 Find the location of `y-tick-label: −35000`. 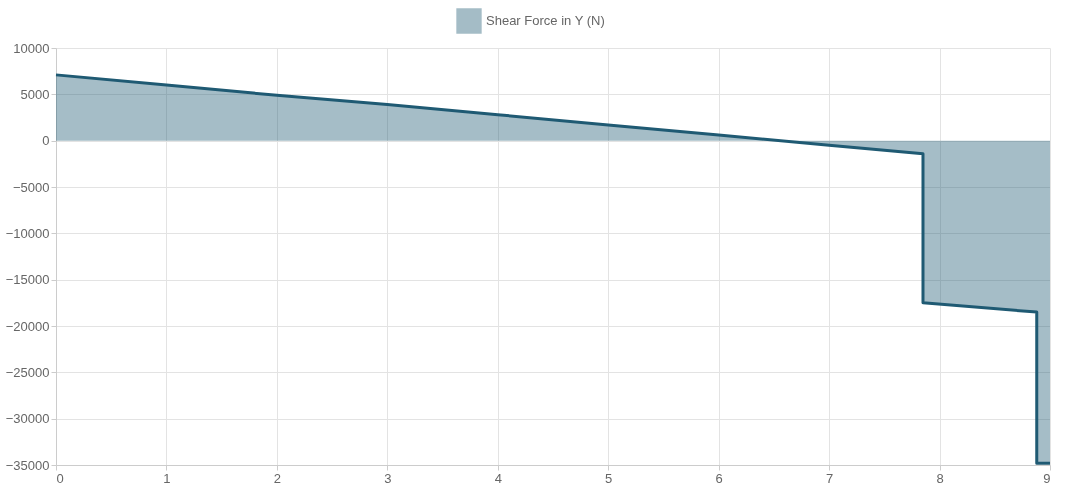

y-tick-label: −35000 is located at coordinates (27, 465).